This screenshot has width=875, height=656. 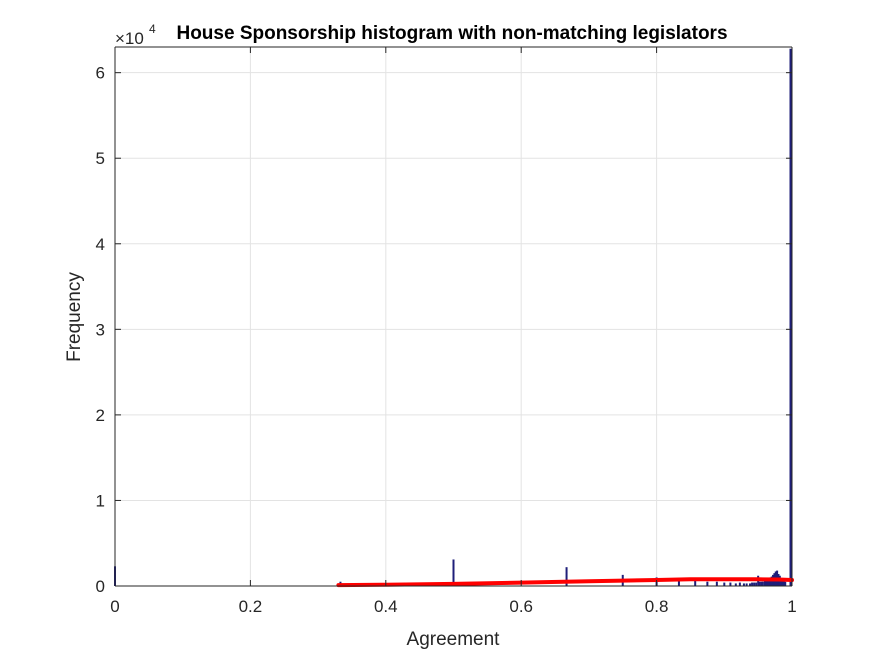 I want to click on x-axis-label: Agreement, so click(x=454, y=639).